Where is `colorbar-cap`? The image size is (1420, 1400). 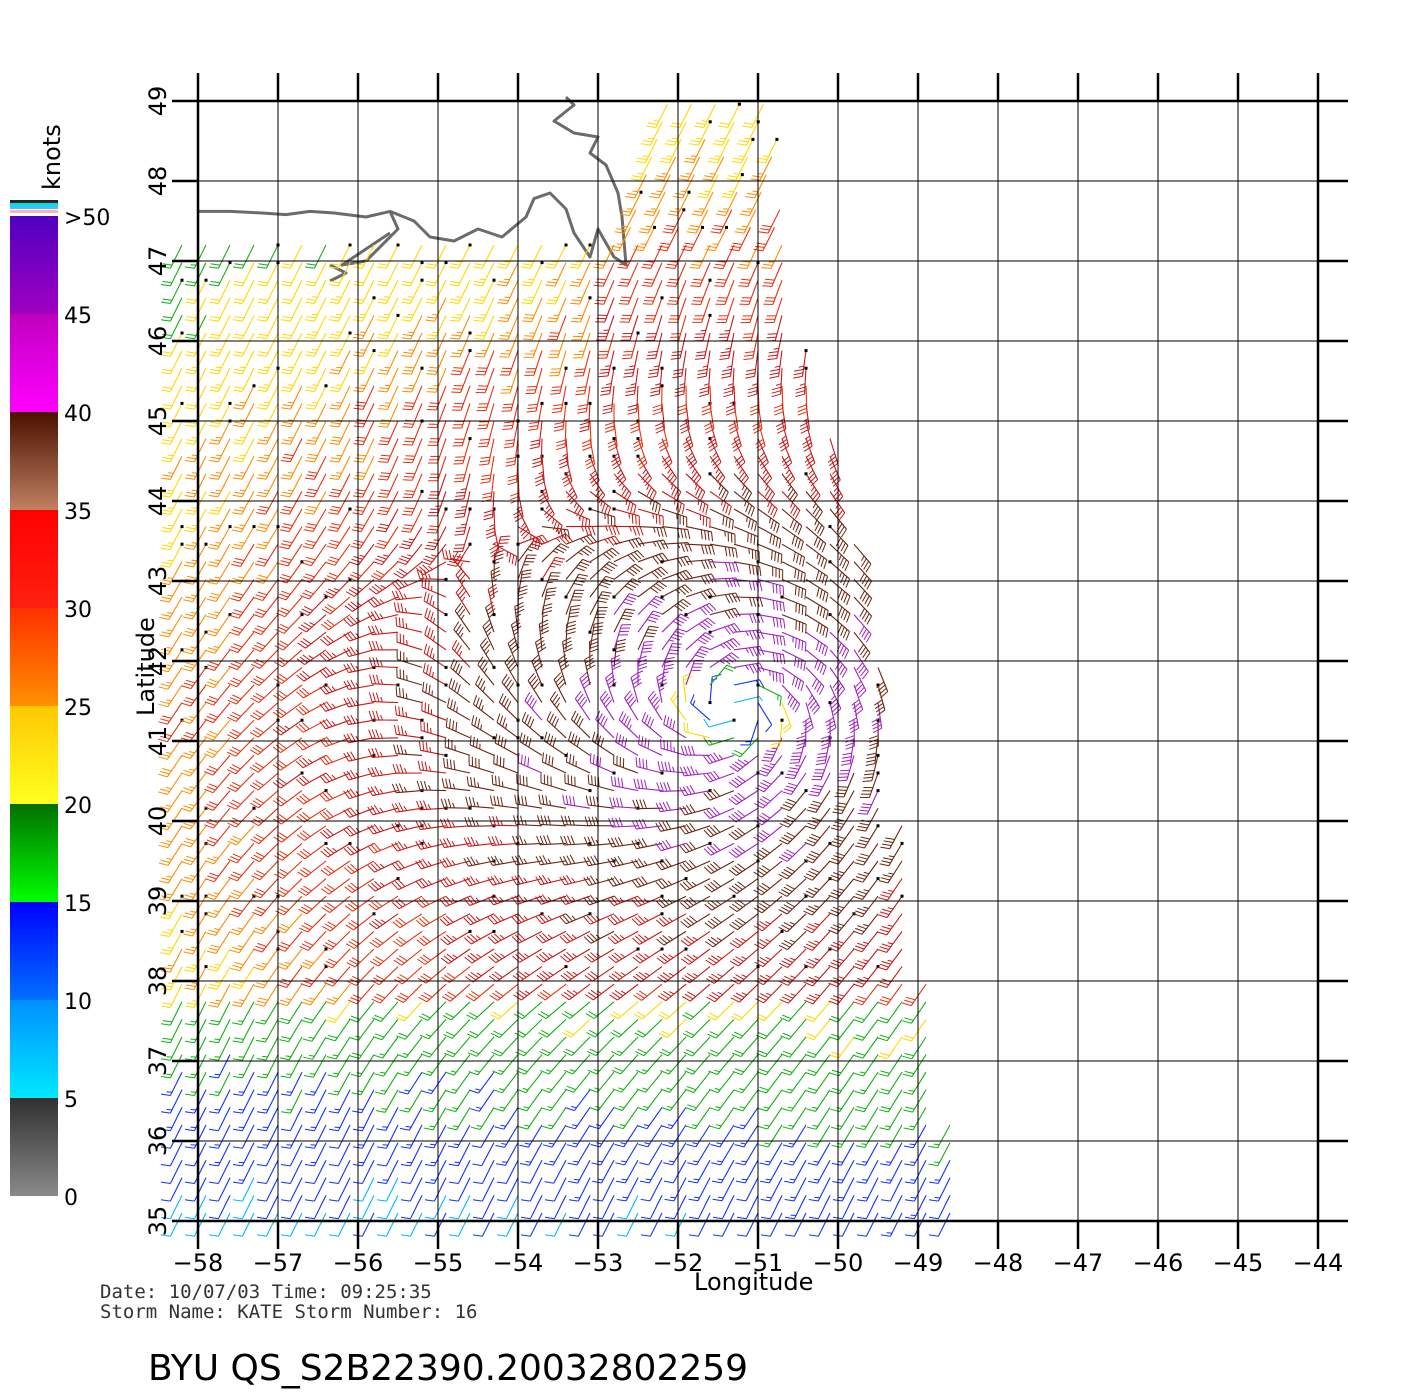 colorbar-cap is located at coordinates (34, 207).